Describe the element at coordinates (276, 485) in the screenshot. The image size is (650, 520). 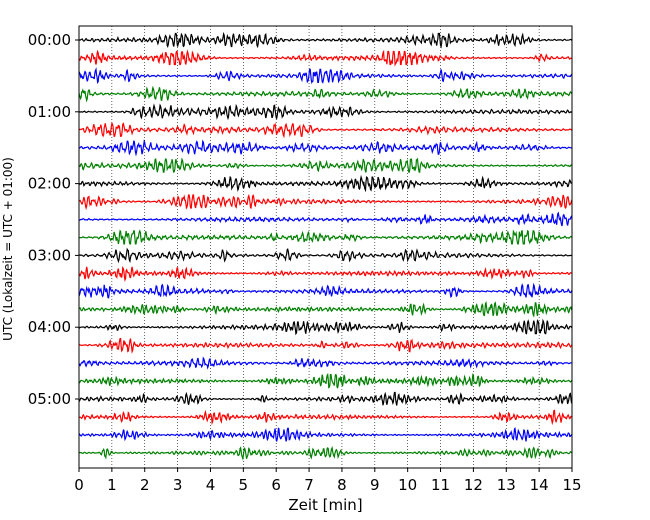
I see `x-tick-label: 6` at that location.